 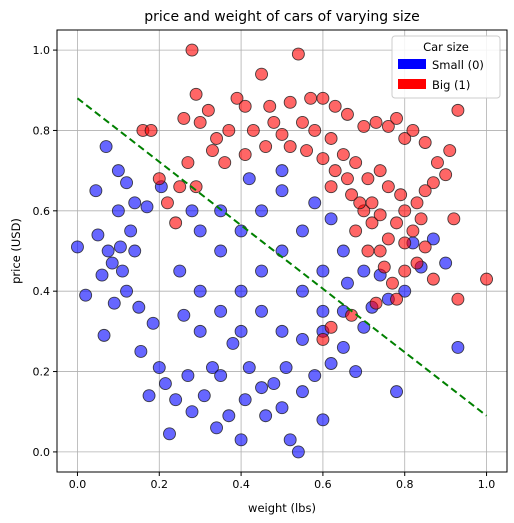 What do you see at coordinates (42, 50) in the screenshot?
I see `y-tick-label: 1.0` at bounding box center [42, 50].